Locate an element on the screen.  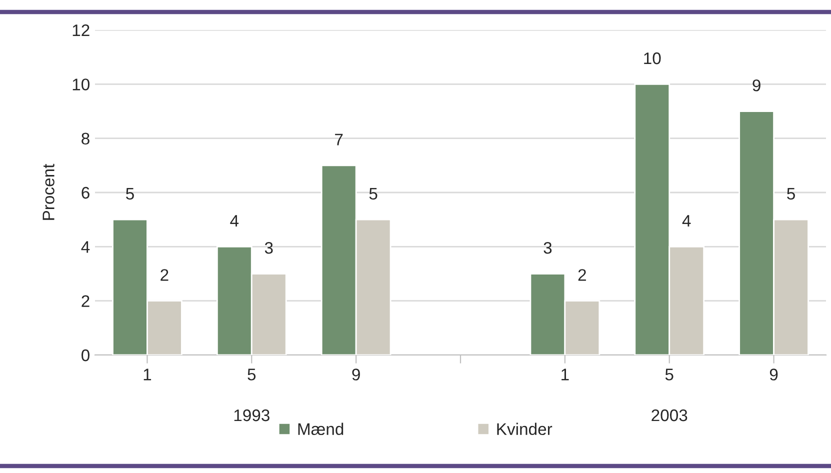
data-label: 7 is located at coordinates (339, 140).